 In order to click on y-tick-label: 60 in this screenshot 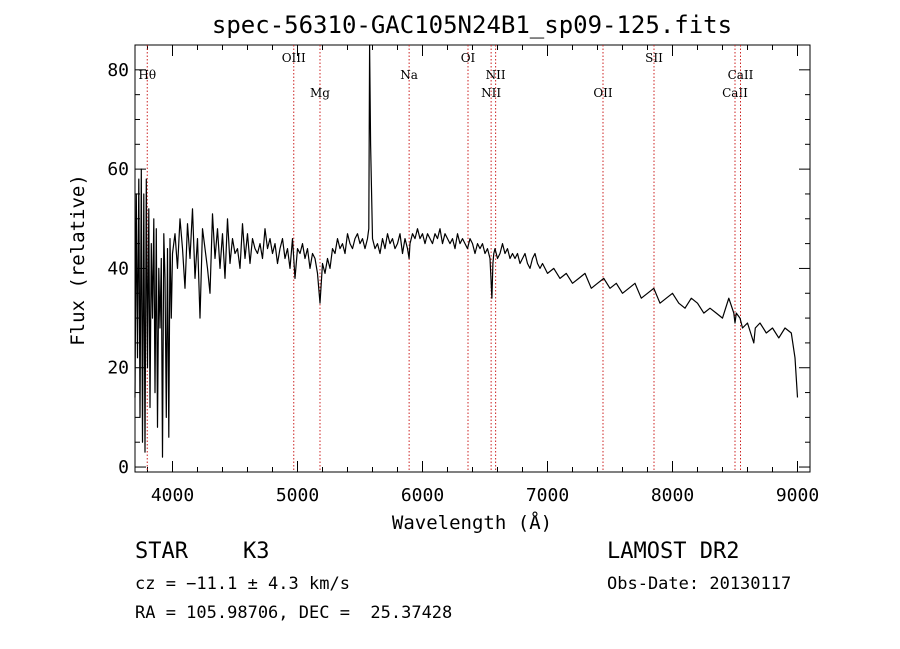, I will do `click(118, 169)`.